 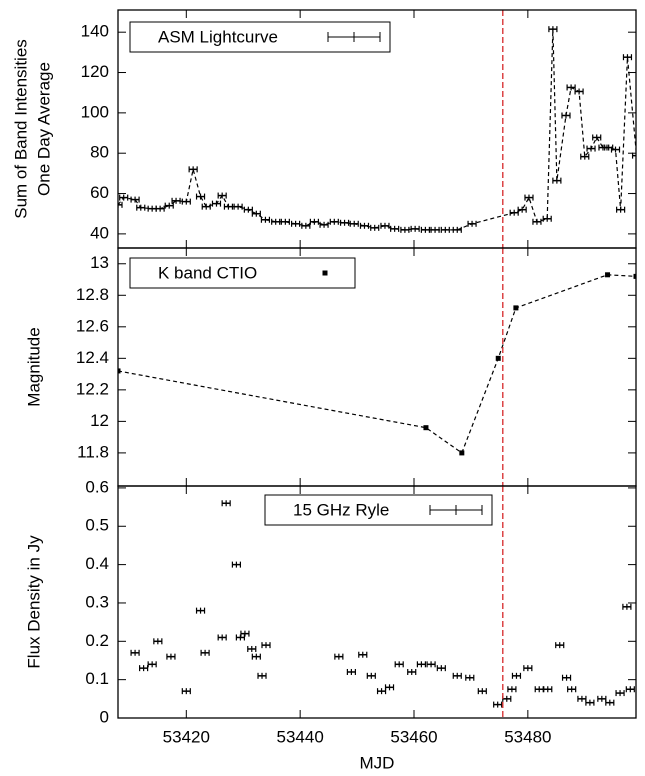 I want to click on y-tick-label: 12.6, so click(x=92, y=325).